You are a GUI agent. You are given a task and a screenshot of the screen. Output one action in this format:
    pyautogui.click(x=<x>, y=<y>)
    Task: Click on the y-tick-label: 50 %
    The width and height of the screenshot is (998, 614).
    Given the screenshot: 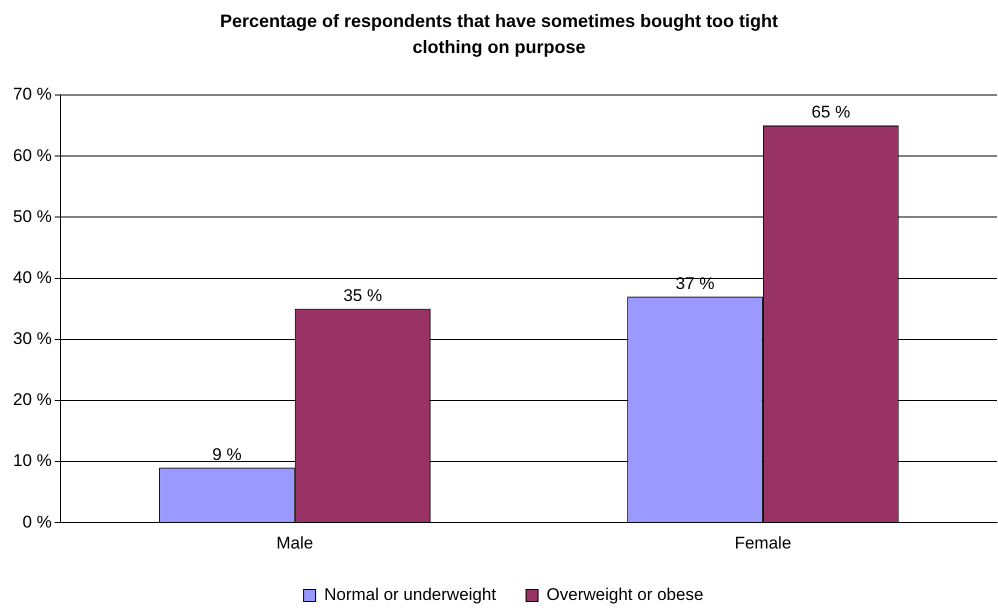 What is the action you would take?
    pyautogui.click(x=32, y=216)
    